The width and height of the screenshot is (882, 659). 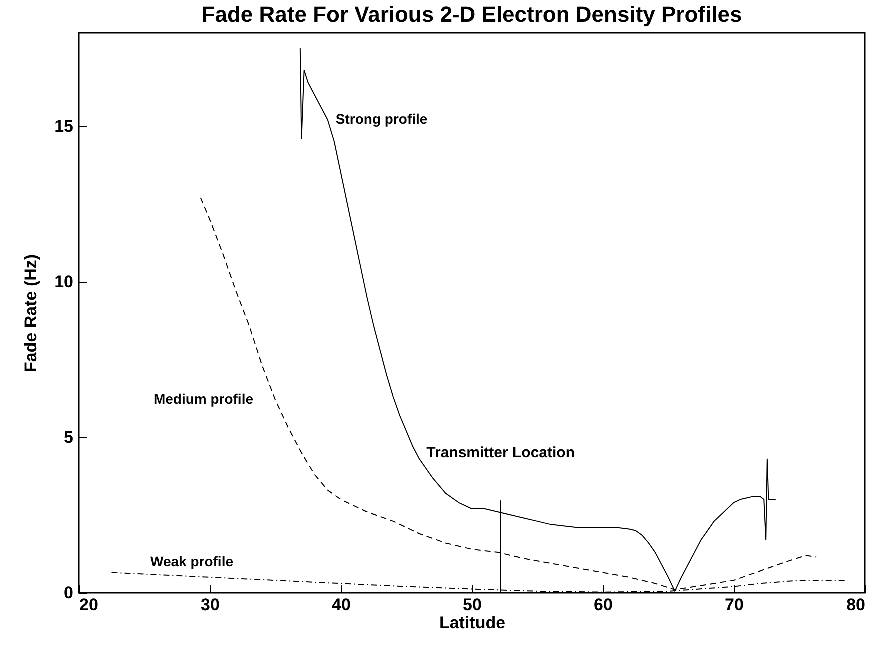 I want to click on ref-line-label: Transmitter Location, so click(x=500, y=453).